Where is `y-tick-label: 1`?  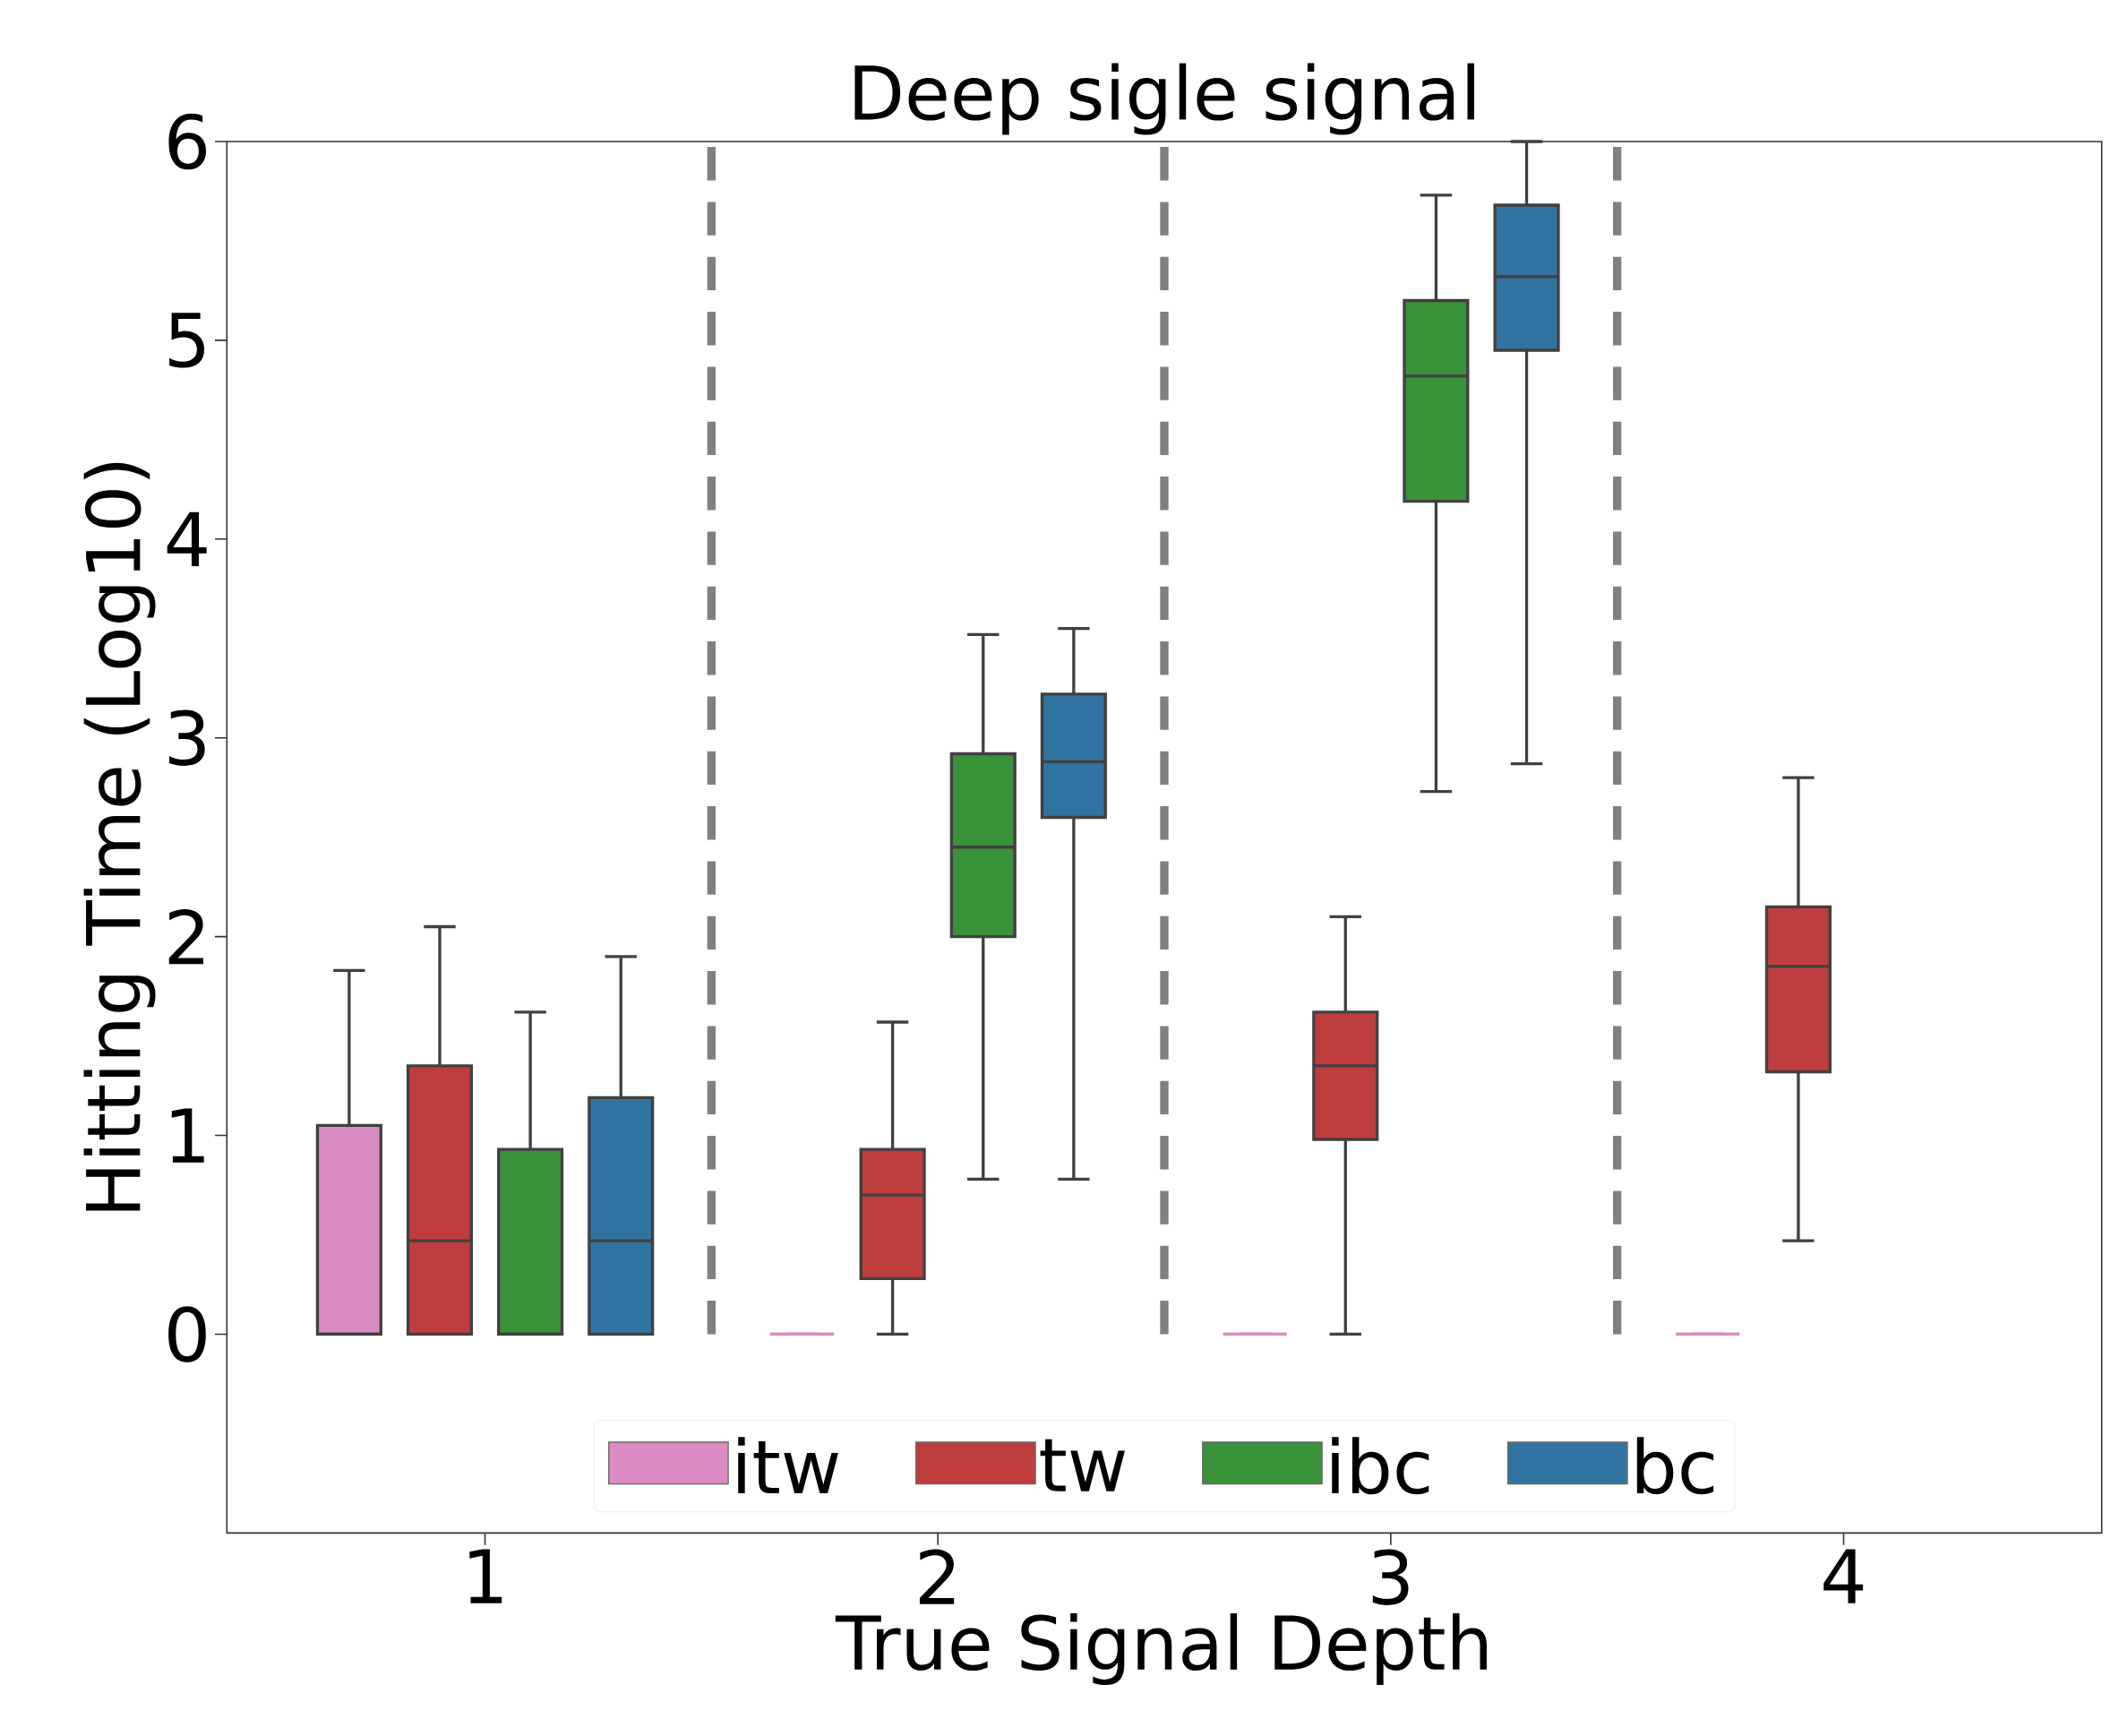 y-tick-label: 1 is located at coordinates (187, 1136).